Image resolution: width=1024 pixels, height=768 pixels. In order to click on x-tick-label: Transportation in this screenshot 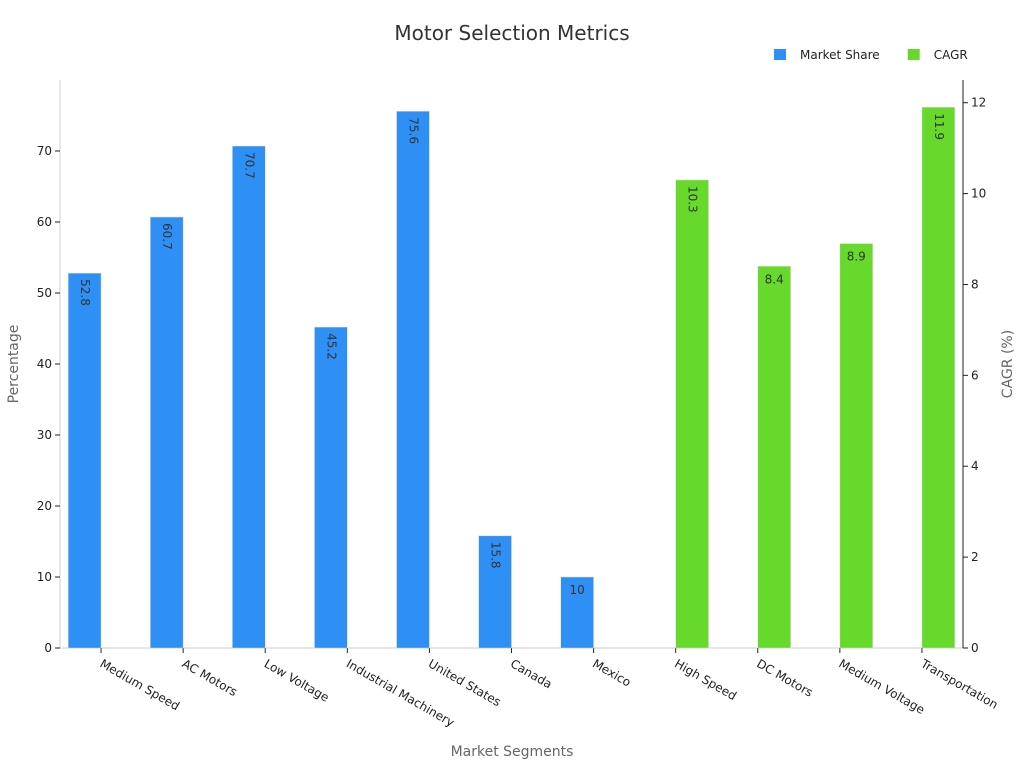, I will do `click(959, 684)`.